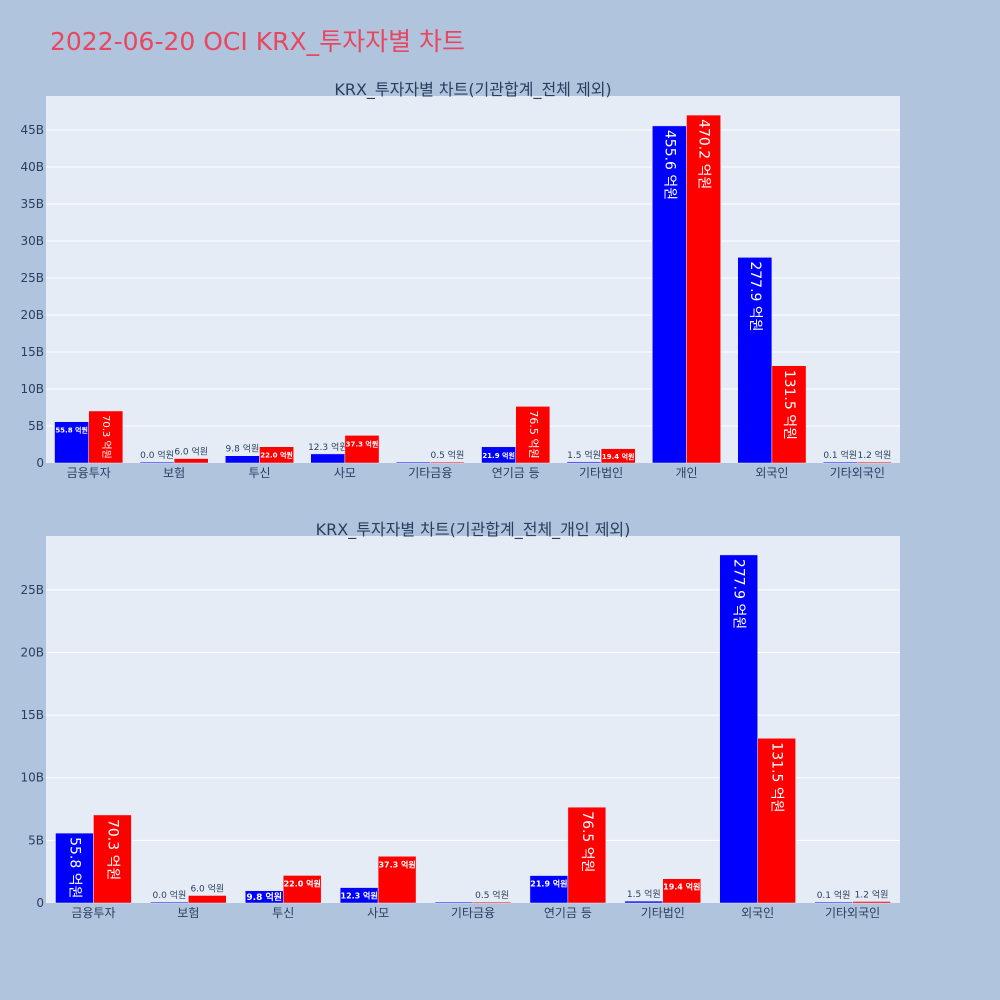 Image resolution: width=1000 pixels, height=1000 pixels. Describe the element at coordinates (472, 90) in the screenshot. I see `chart-title: KRX_투자자별 차트(기관합계_전체 제외)` at that location.